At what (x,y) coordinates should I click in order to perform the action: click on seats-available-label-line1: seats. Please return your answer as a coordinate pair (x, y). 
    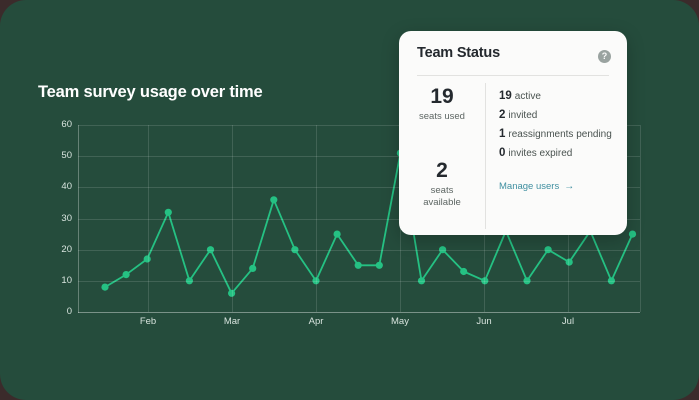
    Looking at the image, I should click on (442, 190).